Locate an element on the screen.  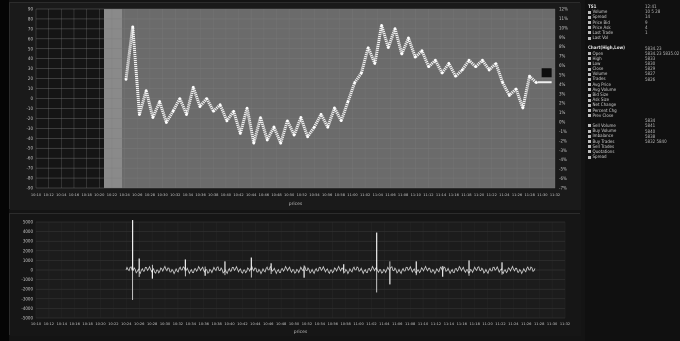
panel-field-label: Last Vol is located at coordinates (614, 37).